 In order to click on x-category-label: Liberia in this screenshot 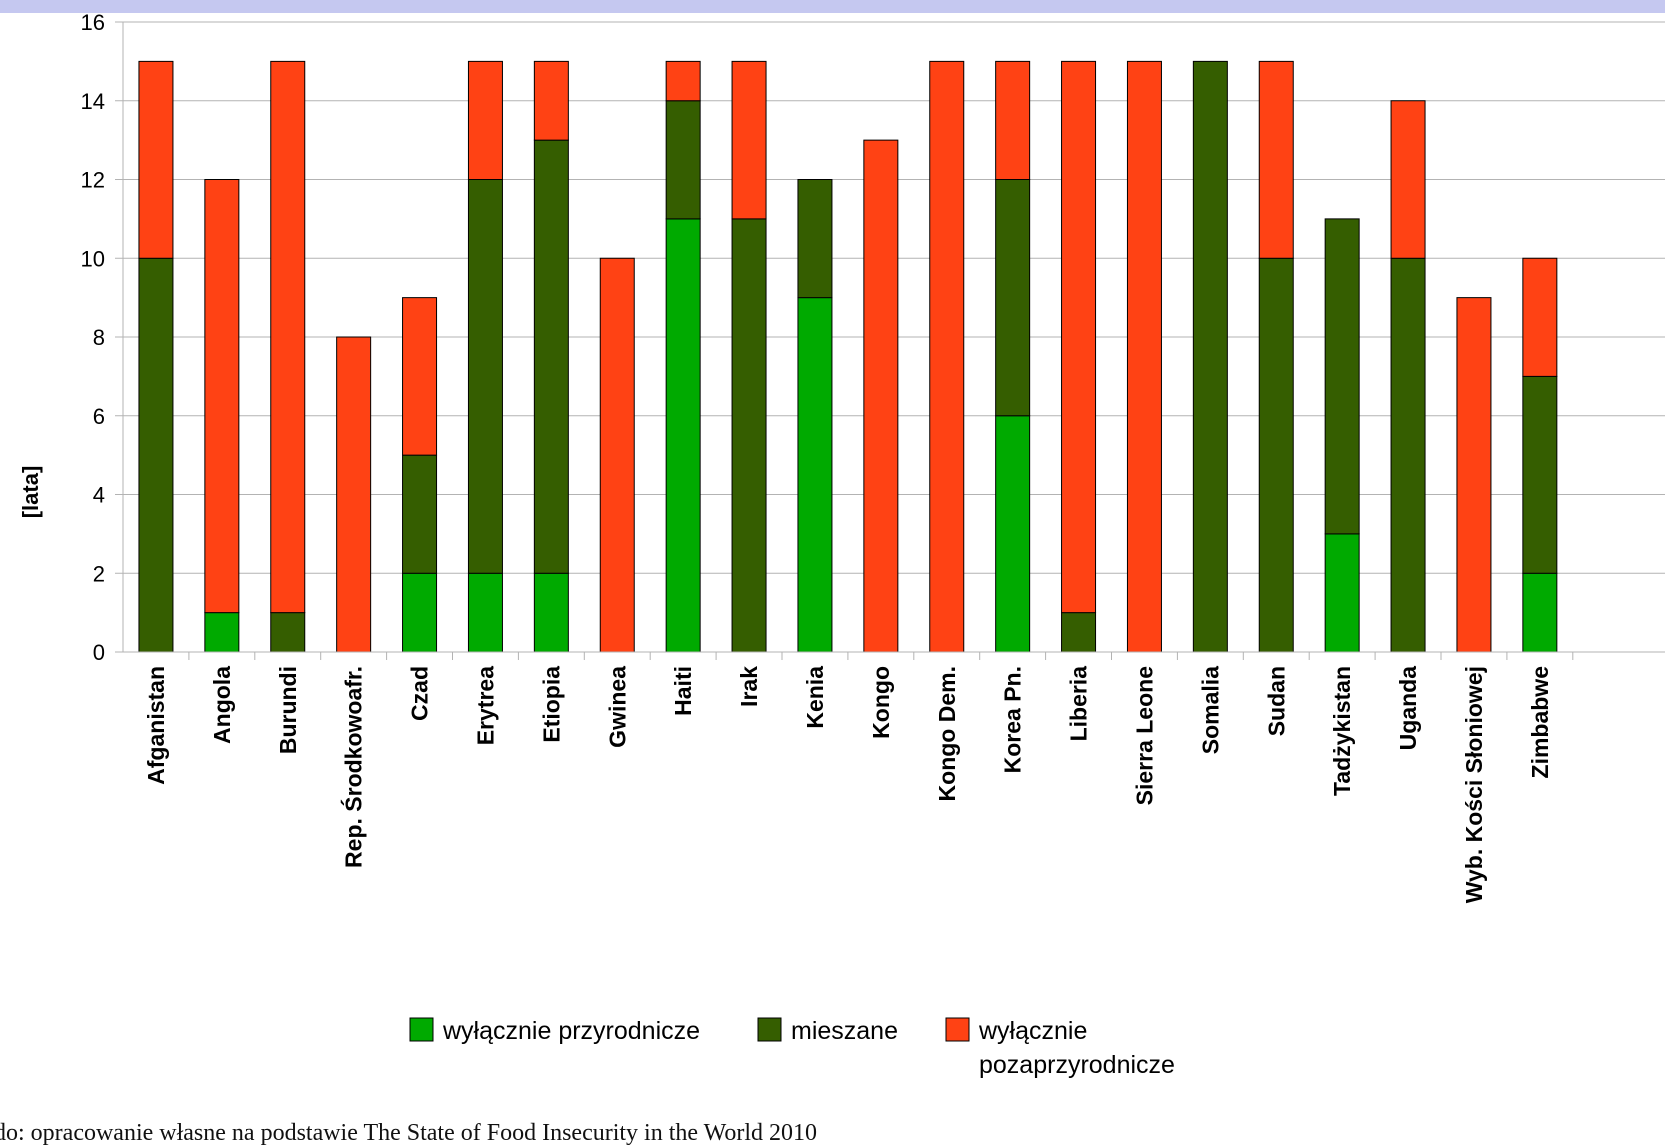, I will do `click(1079, 704)`.